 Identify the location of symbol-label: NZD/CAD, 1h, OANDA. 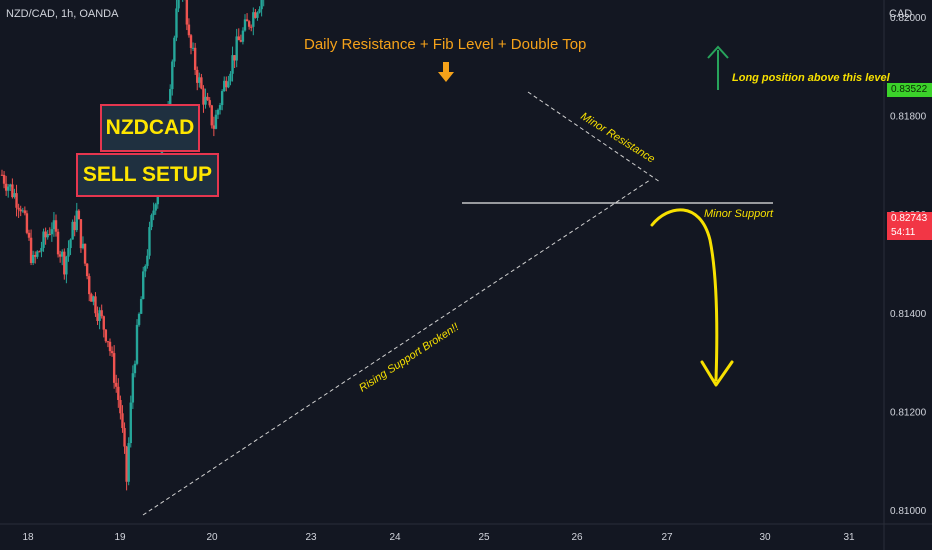
(62, 14).